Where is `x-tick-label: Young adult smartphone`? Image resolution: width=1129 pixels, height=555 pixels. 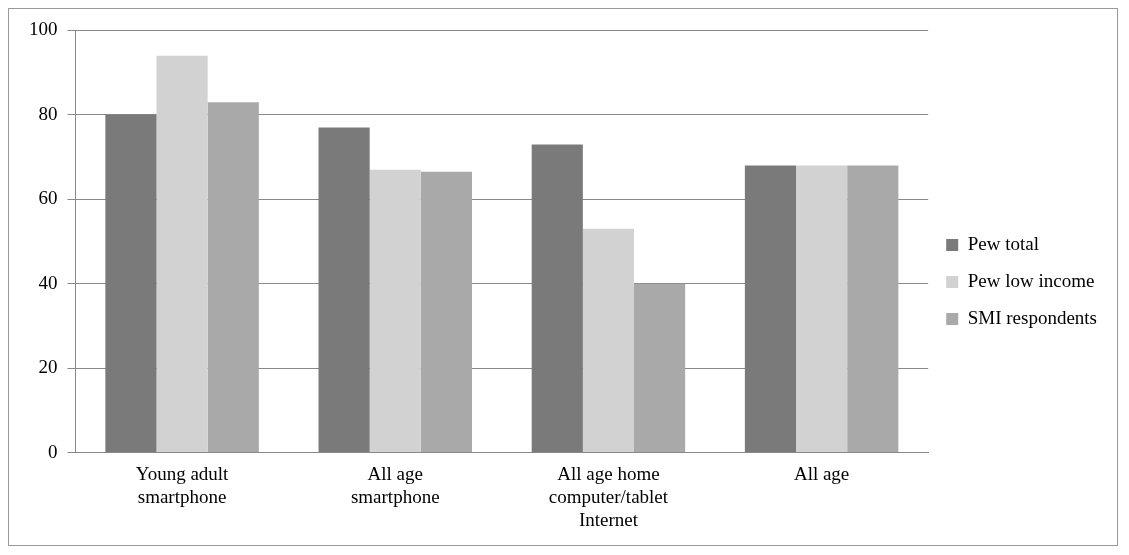
x-tick-label: Young adult smartphone is located at coordinates (182, 484).